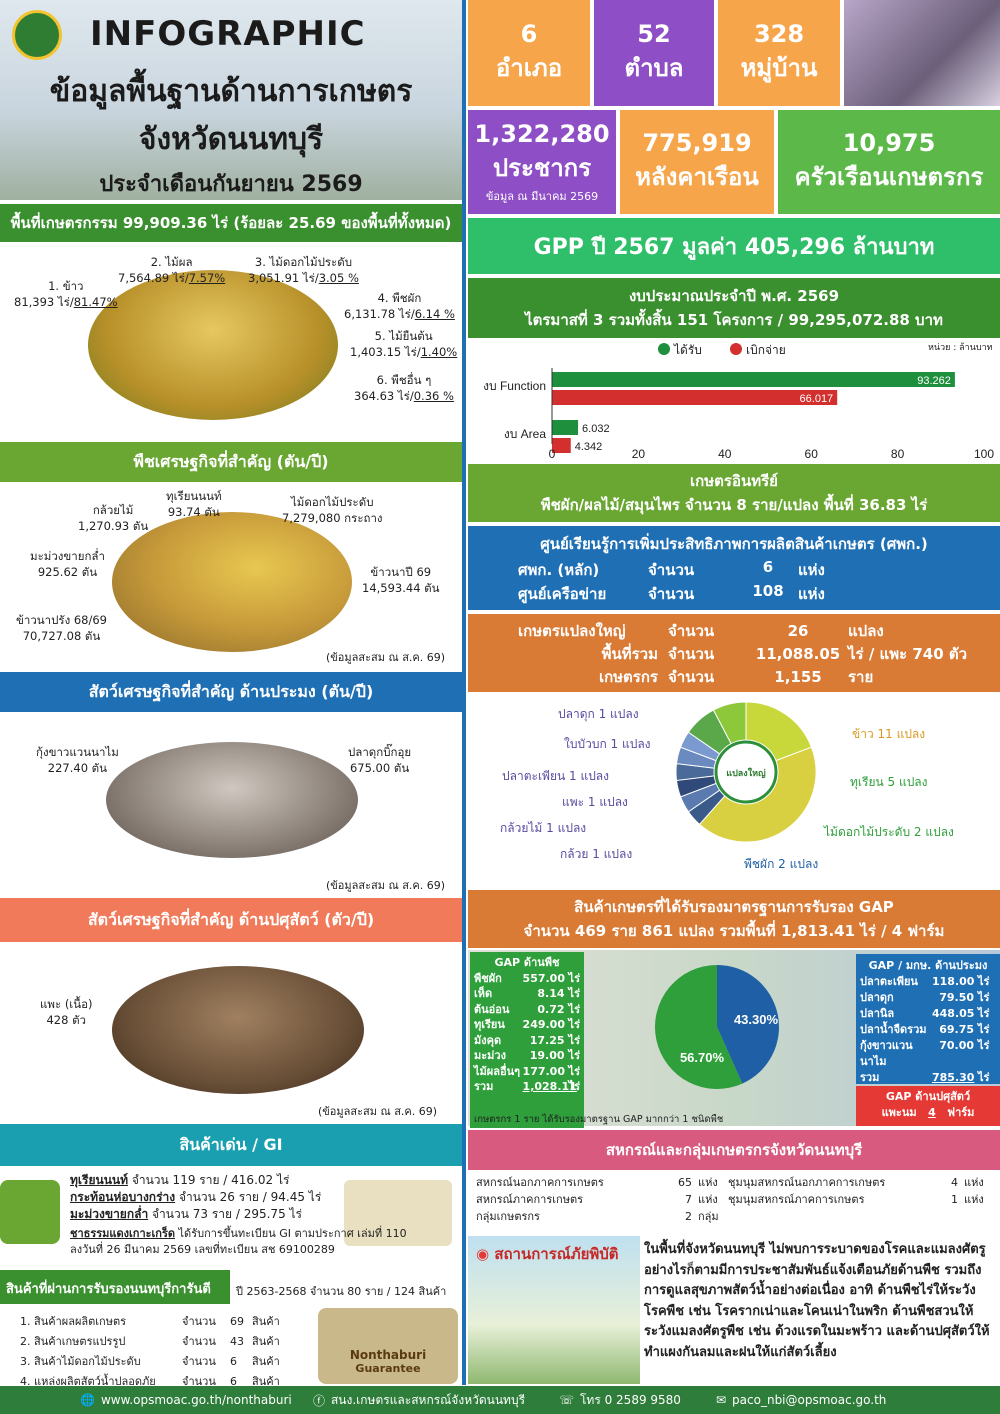  I want to click on center-divider, so click(464, 692).